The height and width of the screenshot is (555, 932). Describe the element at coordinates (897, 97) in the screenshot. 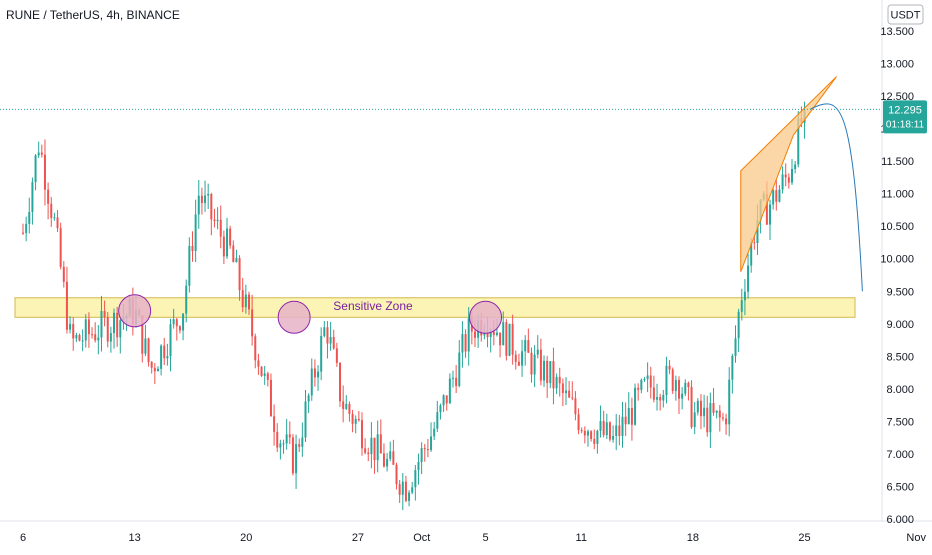

I see `y-tick-label: 12.500` at that location.